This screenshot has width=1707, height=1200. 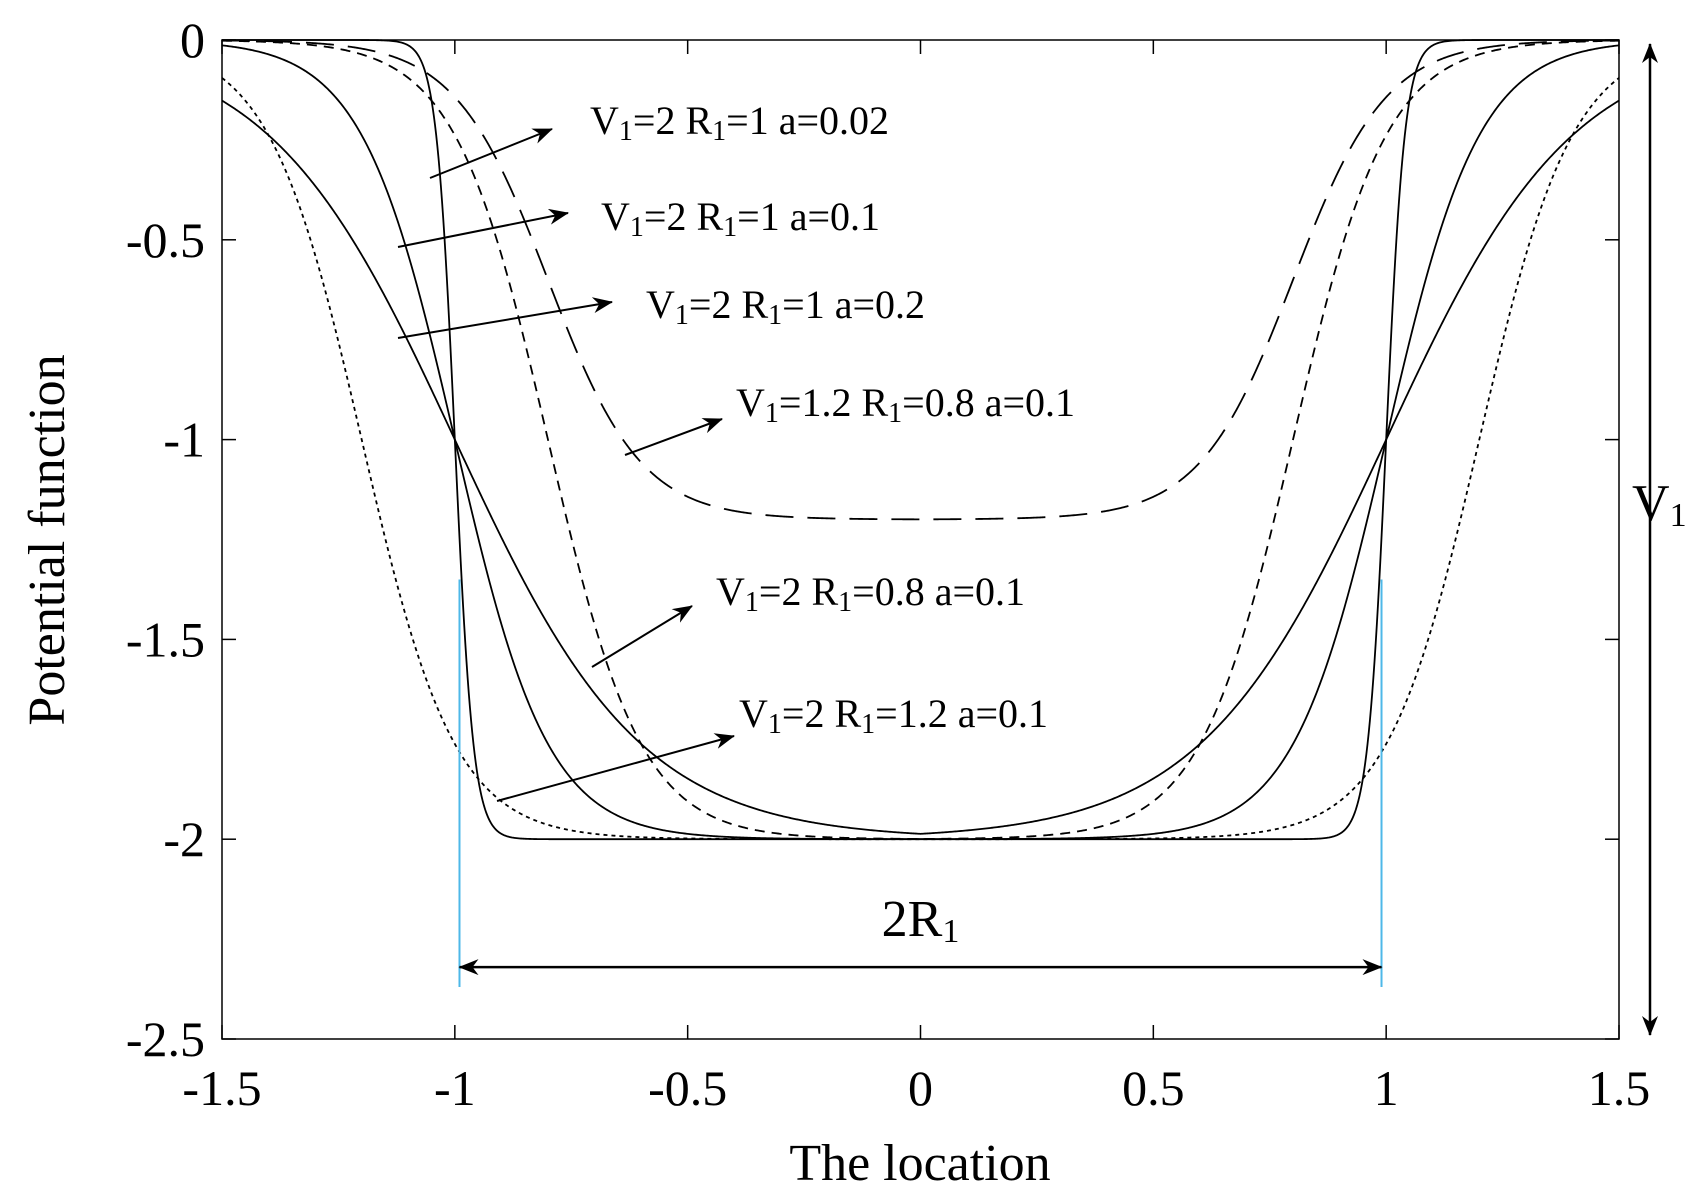 I want to click on x-tick-label: 1, so click(x=1386, y=1088).